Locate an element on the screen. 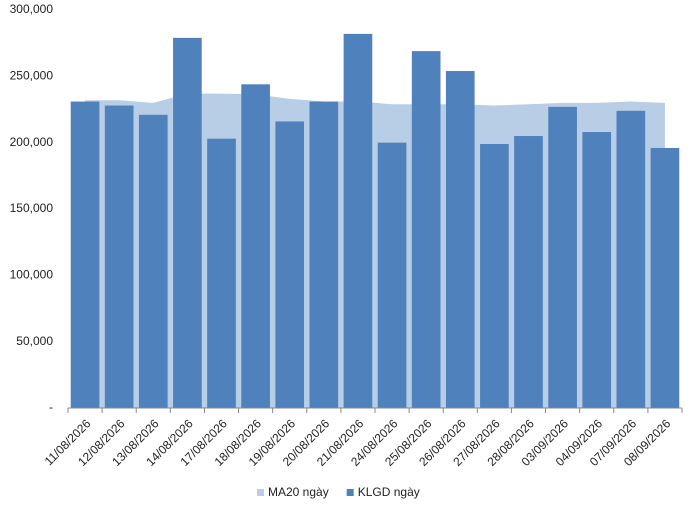 This screenshot has height=506, width=692. y-tick-label: 150,000 is located at coordinates (32, 208).